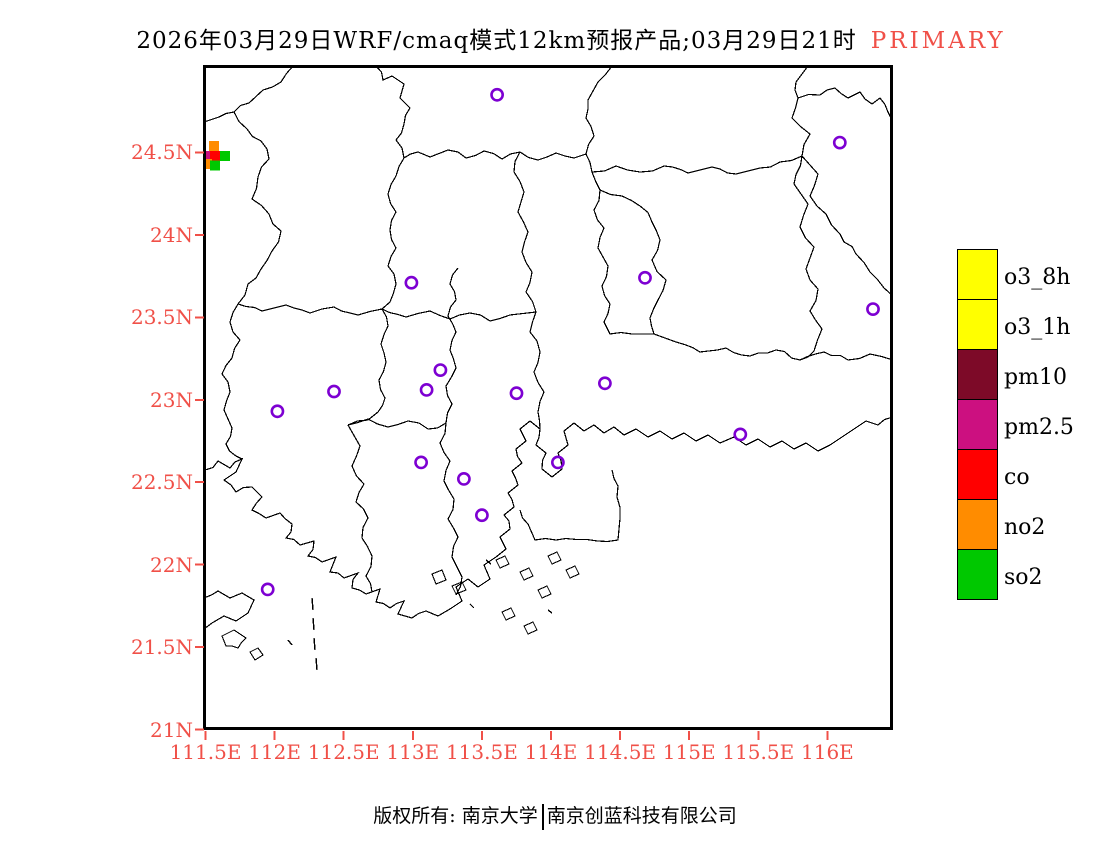 The height and width of the screenshot is (850, 1100). What do you see at coordinates (938, 41) in the screenshot?
I see `plot-title-highlight: PRIMARY` at bounding box center [938, 41].